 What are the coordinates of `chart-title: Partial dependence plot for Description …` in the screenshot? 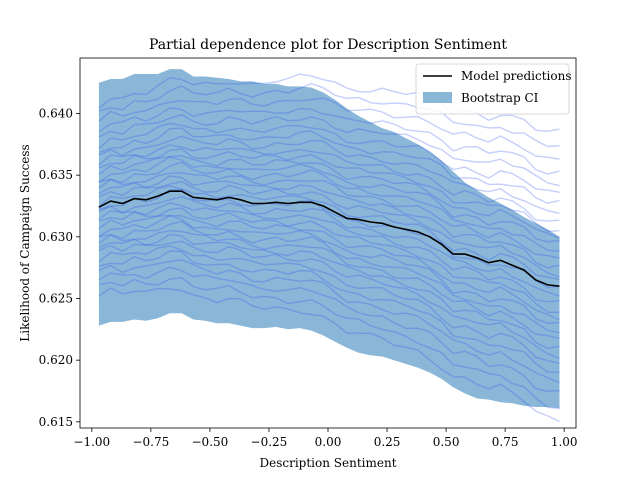 It's located at (328, 45).